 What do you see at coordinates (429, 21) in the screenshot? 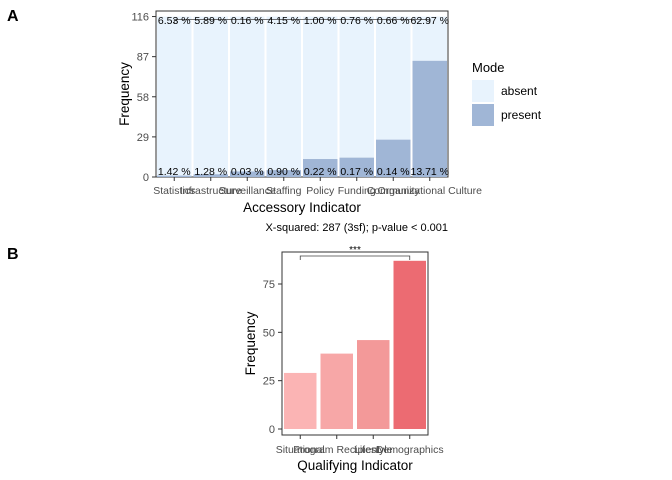
I see `label-absent-7: 62.97 %` at bounding box center [429, 21].